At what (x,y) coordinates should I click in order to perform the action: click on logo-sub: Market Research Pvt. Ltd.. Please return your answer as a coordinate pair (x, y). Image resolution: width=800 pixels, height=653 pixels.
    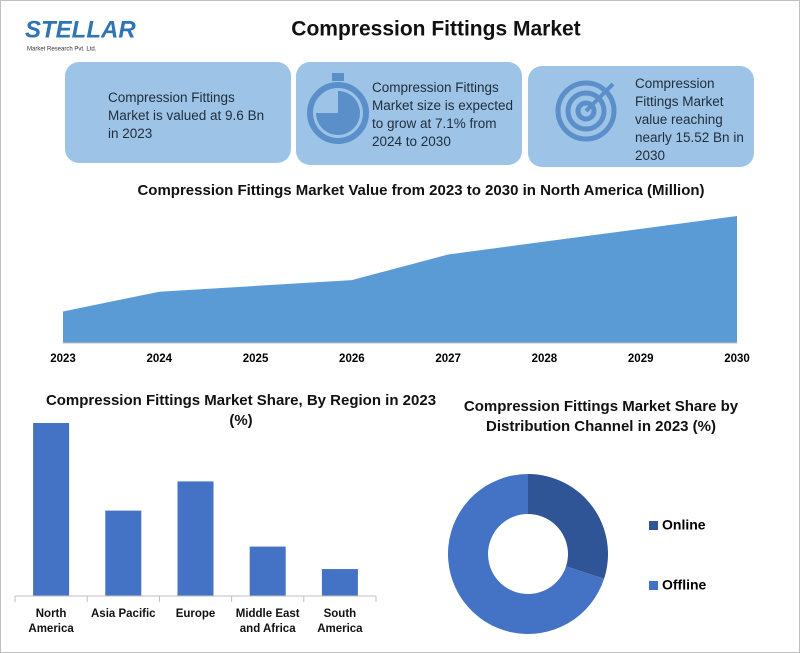
    Looking at the image, I should click on (62, 50).